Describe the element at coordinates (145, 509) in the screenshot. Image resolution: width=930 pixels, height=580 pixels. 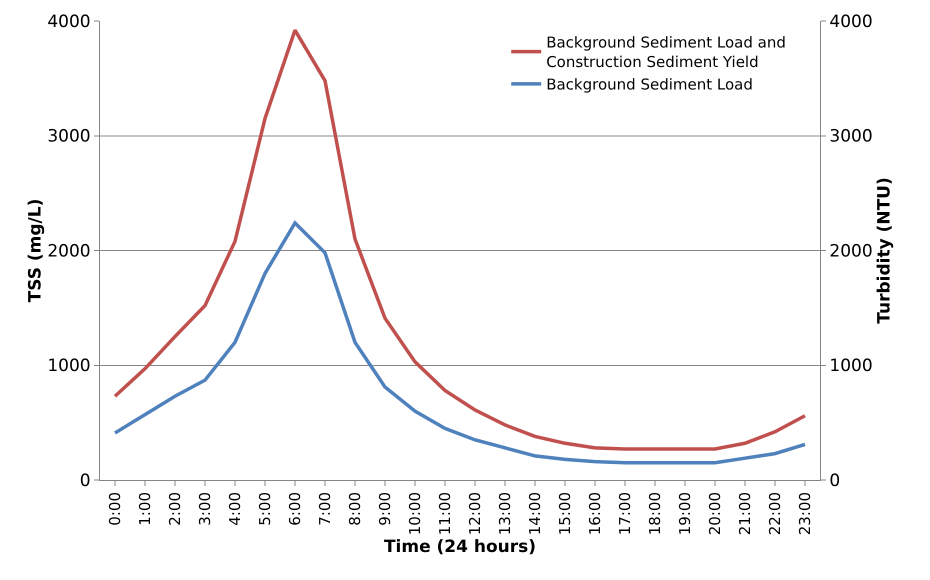
I see `x-tick-label: 1:00` at that location.